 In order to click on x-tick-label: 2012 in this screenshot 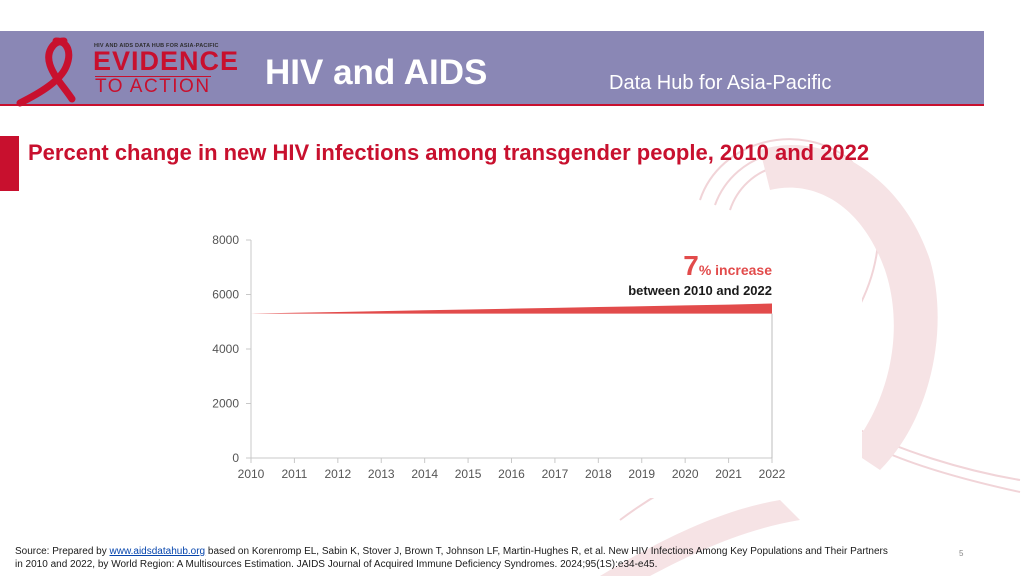, I will do `click(337, 474)`.